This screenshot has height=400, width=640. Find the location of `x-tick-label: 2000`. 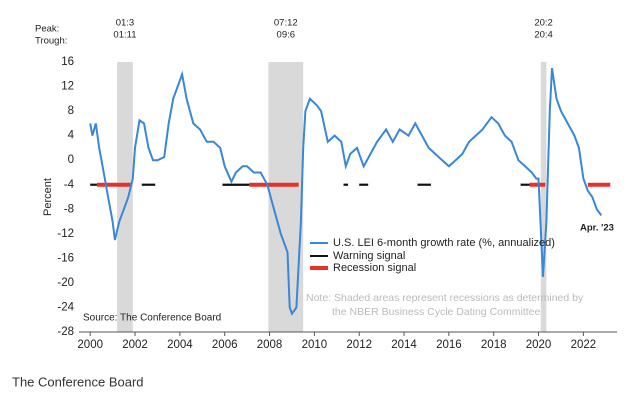

x-tick-label: 2000 is located at coordinates (90, 345).